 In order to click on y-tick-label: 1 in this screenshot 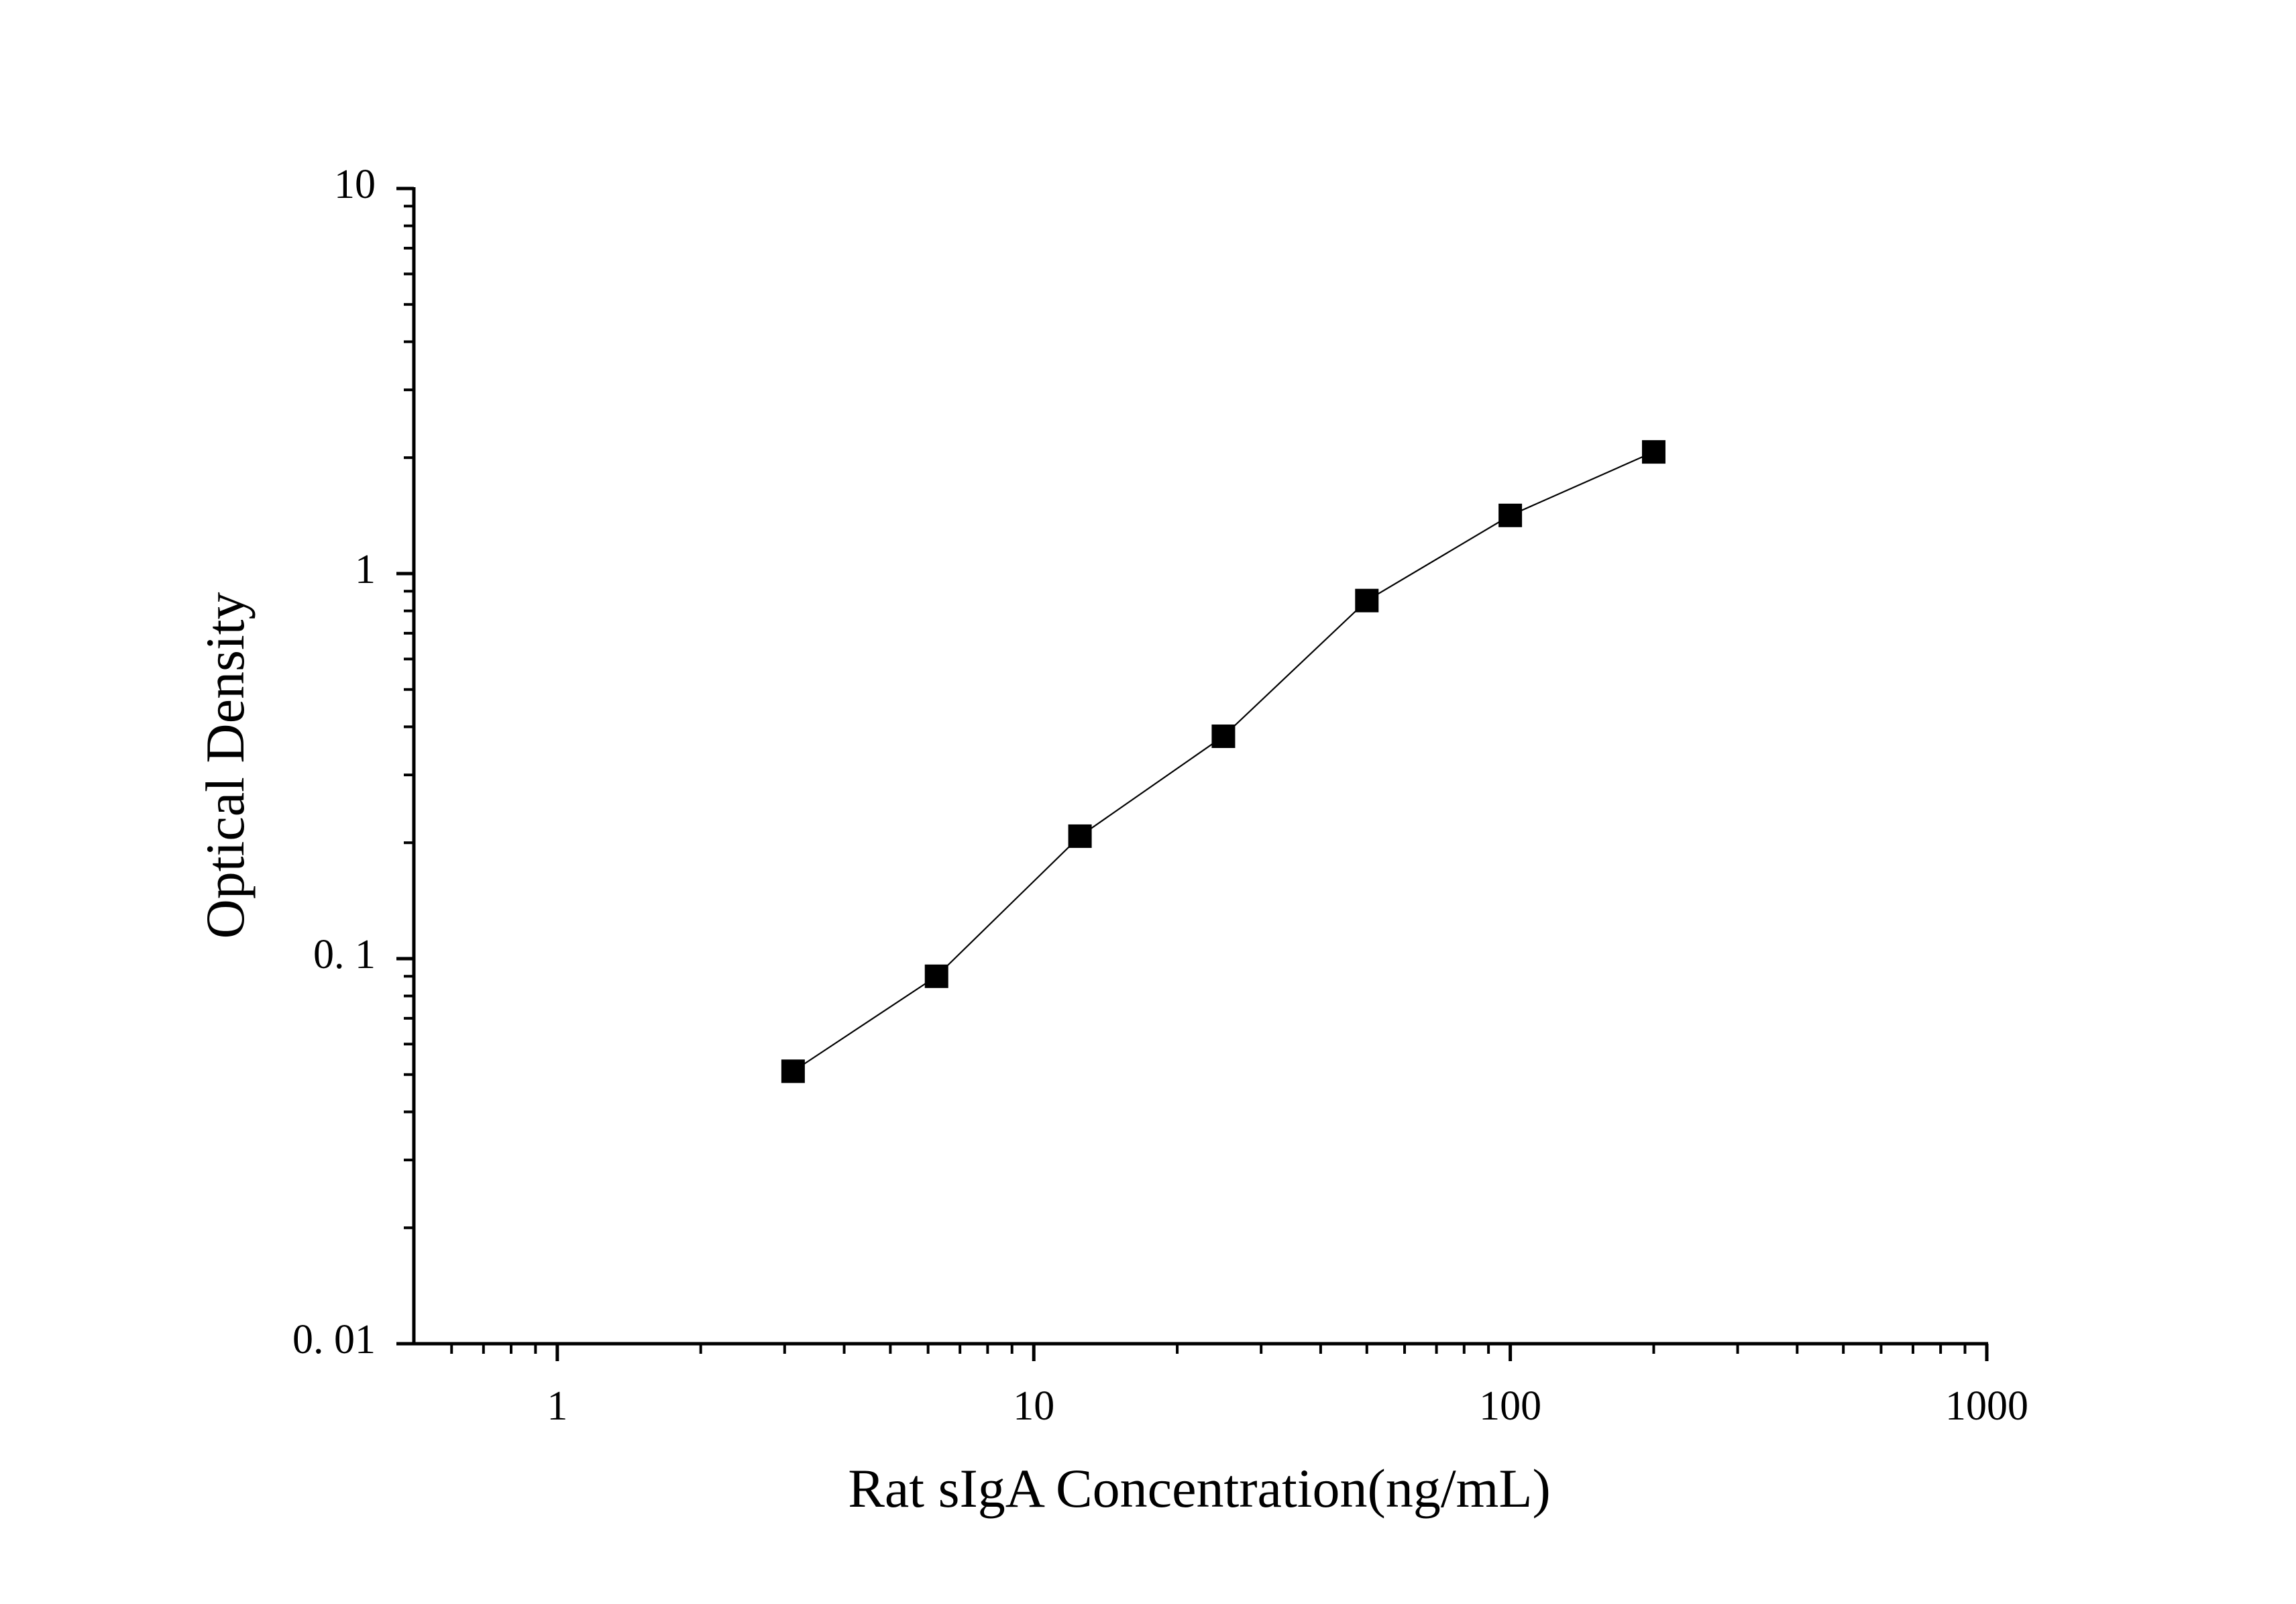, I will do `click(365, 569)`.